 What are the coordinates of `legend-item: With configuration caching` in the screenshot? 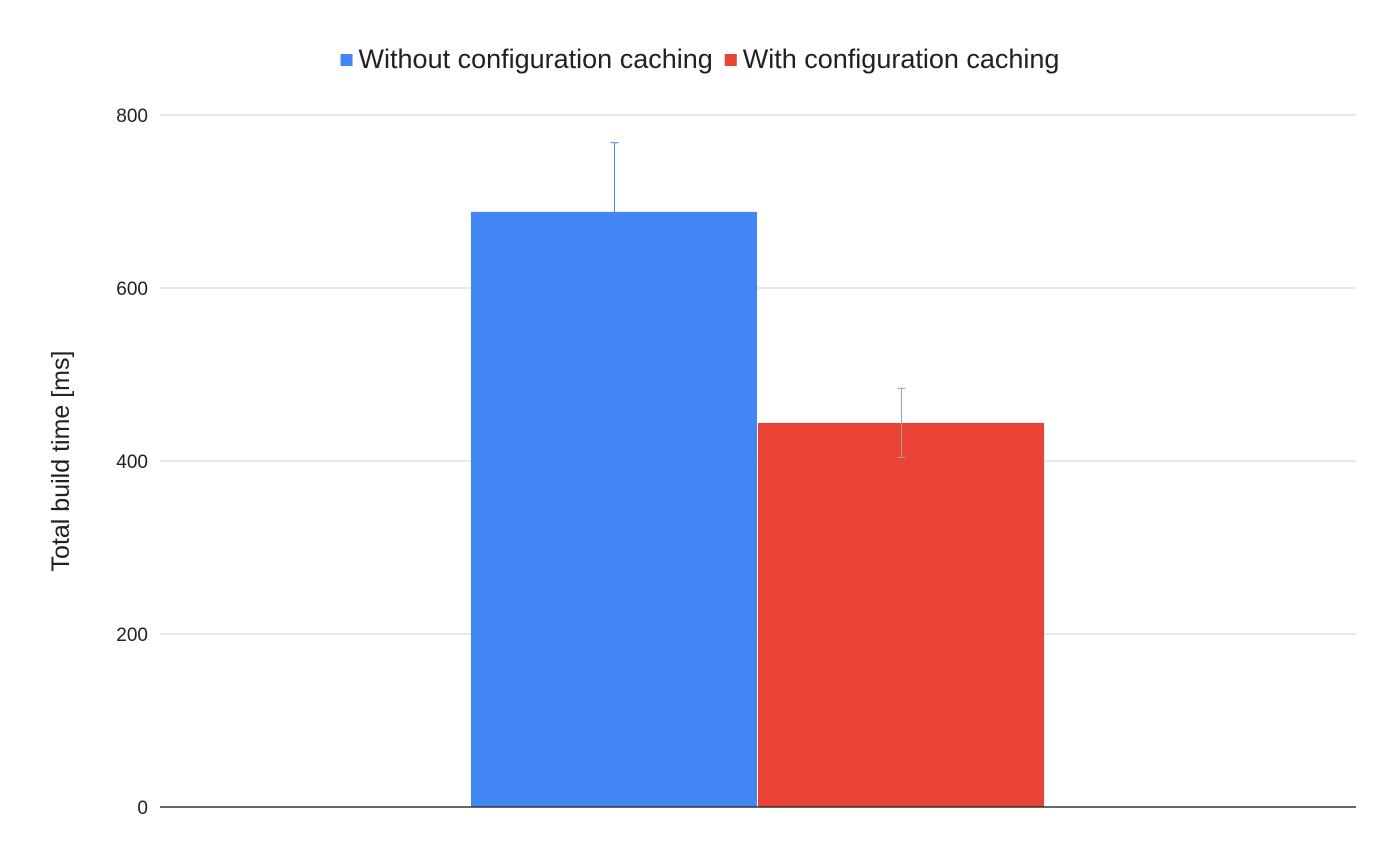 It's located at (892, 59).